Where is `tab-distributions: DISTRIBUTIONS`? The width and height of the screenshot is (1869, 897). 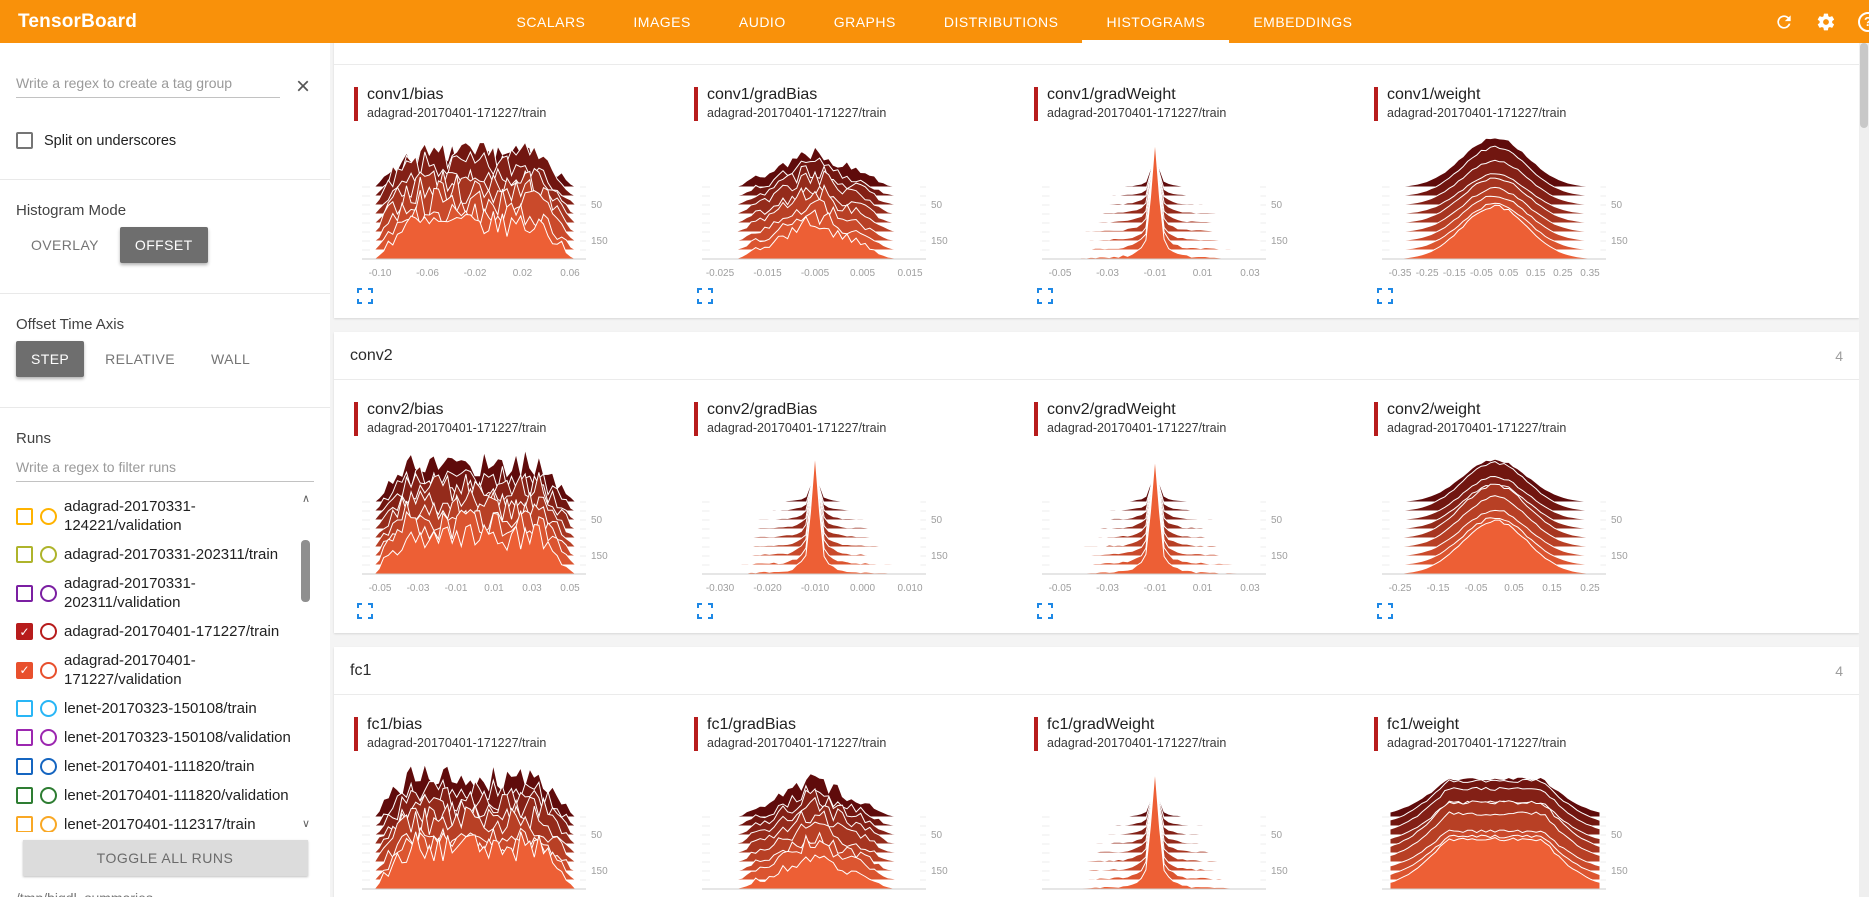 tab-distributions: DISTRIBUTIONS is located at coordinates (1001, 21).